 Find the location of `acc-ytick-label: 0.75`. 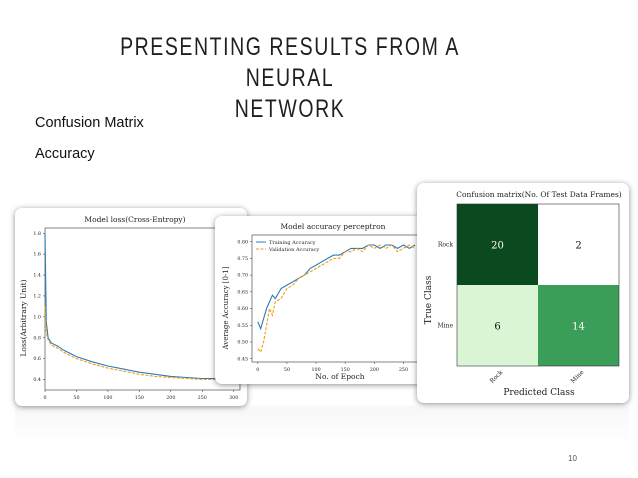

acc-ytick-label: 0.75 is located at coordinates (242, 259).